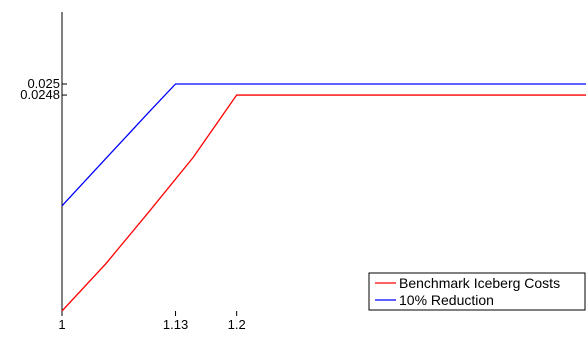 The height and width of the screenshot is (340, 586). Describe the element at coordinates (40, 94) in the screenshot. I see `y-tick-label: 0.0248` at that location.